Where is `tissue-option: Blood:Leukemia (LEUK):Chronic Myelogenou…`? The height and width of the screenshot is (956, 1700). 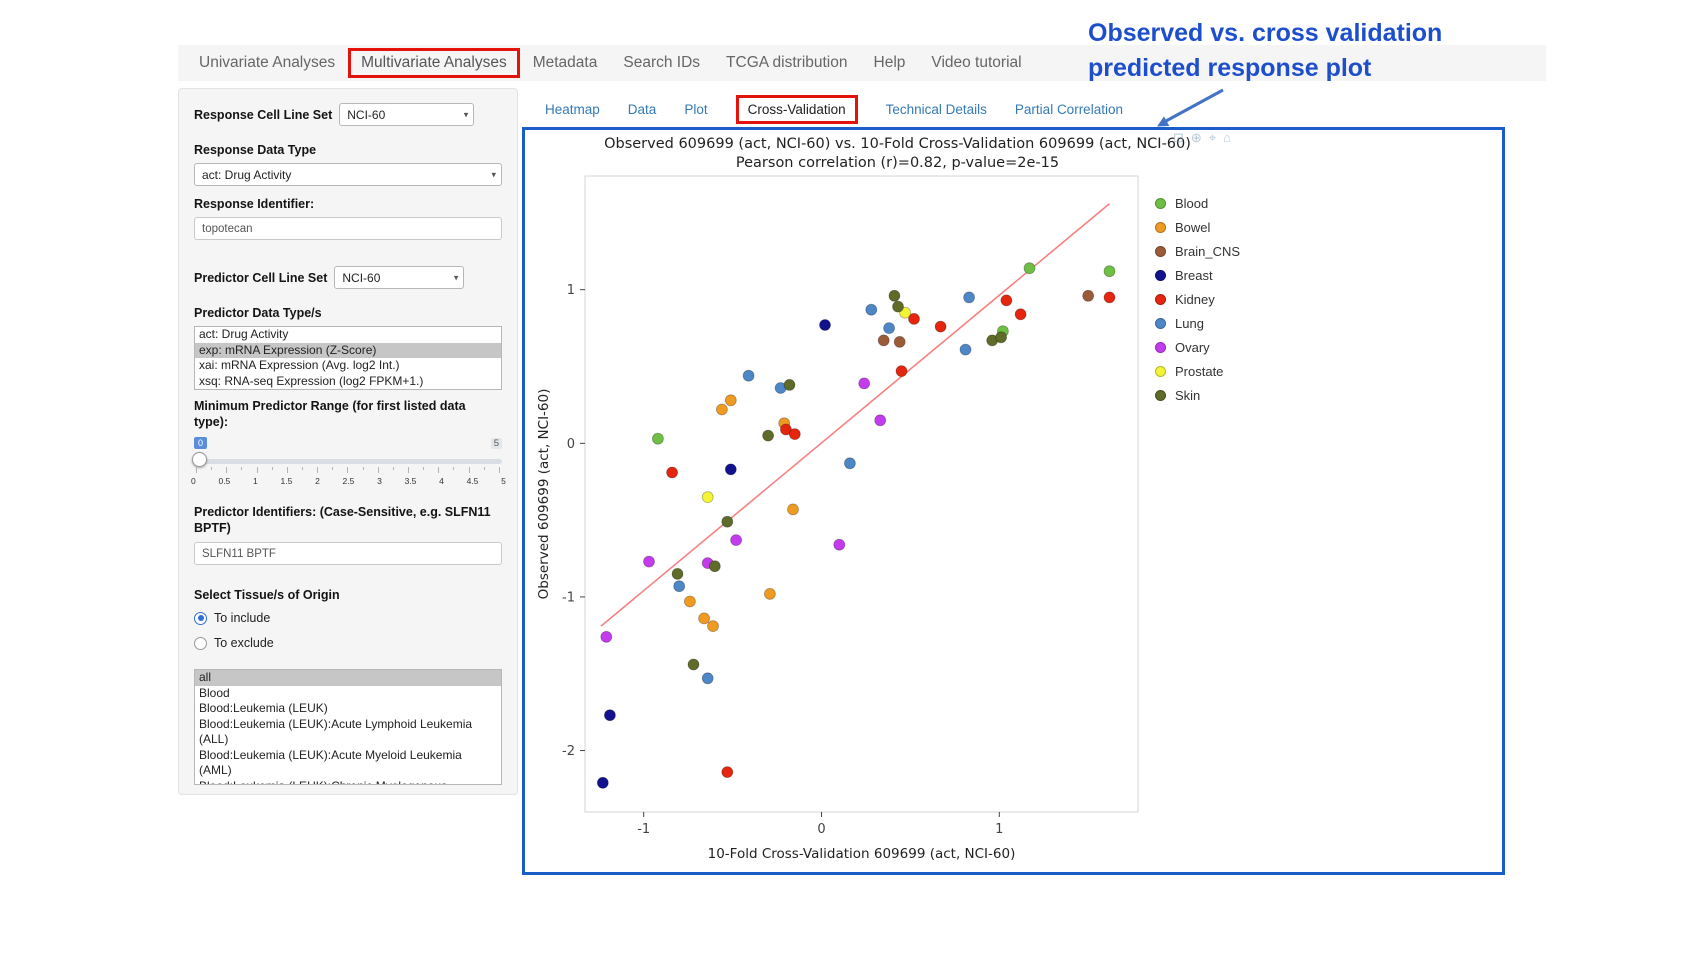 tissue-option: Blood:Leukemia (LEUK):Chronic Myelogenou… is located at coordinates (348, 782).